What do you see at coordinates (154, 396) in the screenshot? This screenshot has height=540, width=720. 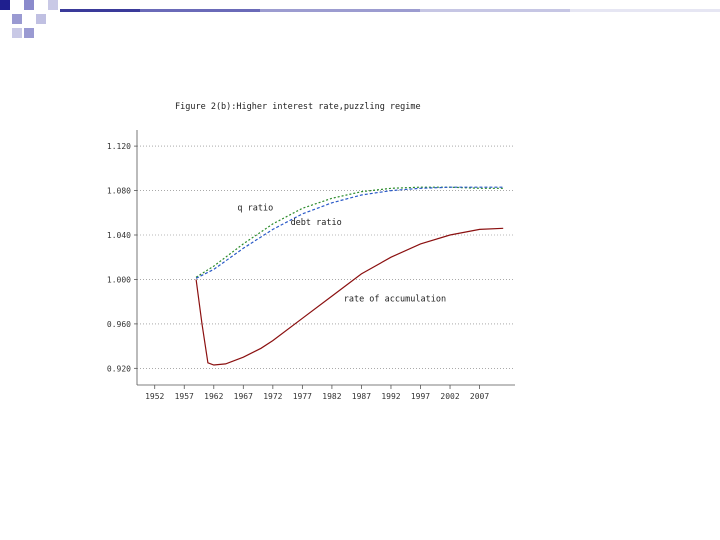 I see `x-tick-label: 1952` at bounding box center [154, 396].